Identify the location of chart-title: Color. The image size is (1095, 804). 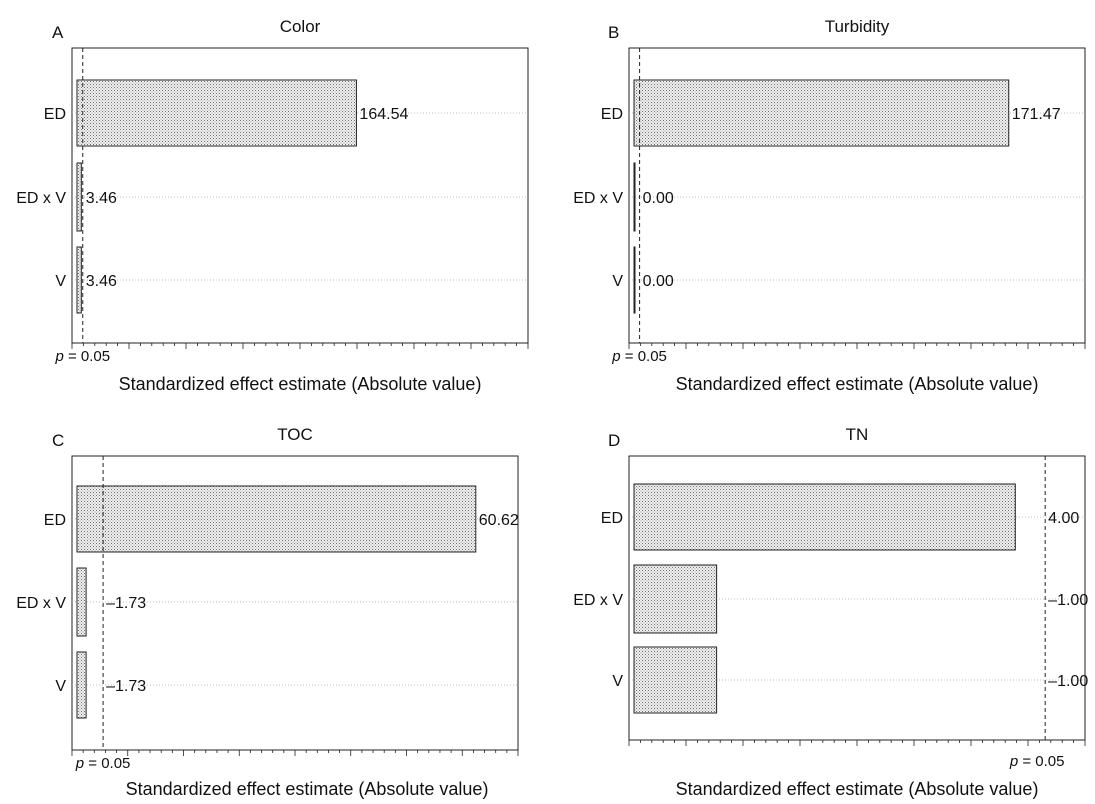
(300, 26).